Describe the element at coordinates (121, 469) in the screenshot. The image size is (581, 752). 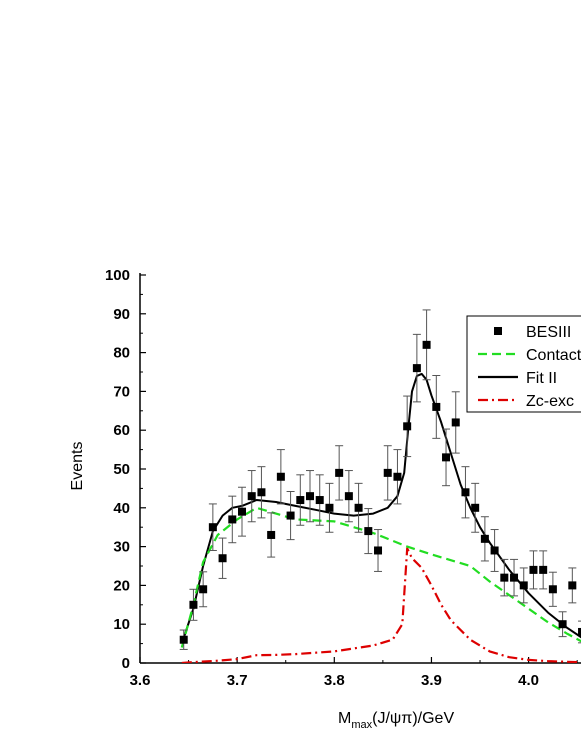
I see `y-tick-label: 50` at that location.